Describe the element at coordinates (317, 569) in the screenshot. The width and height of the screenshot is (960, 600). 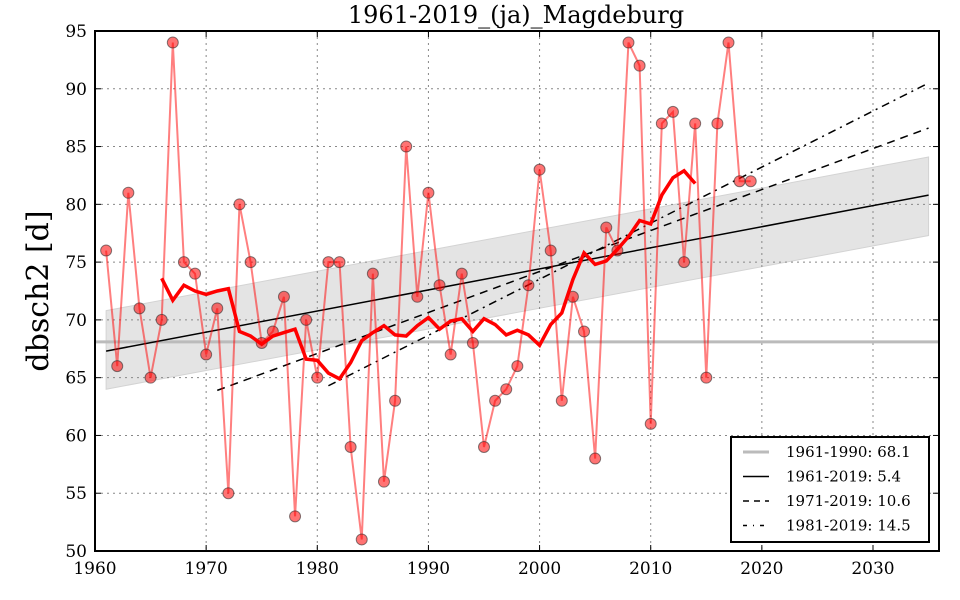
I see `x-tick-label: 1980` at that location.